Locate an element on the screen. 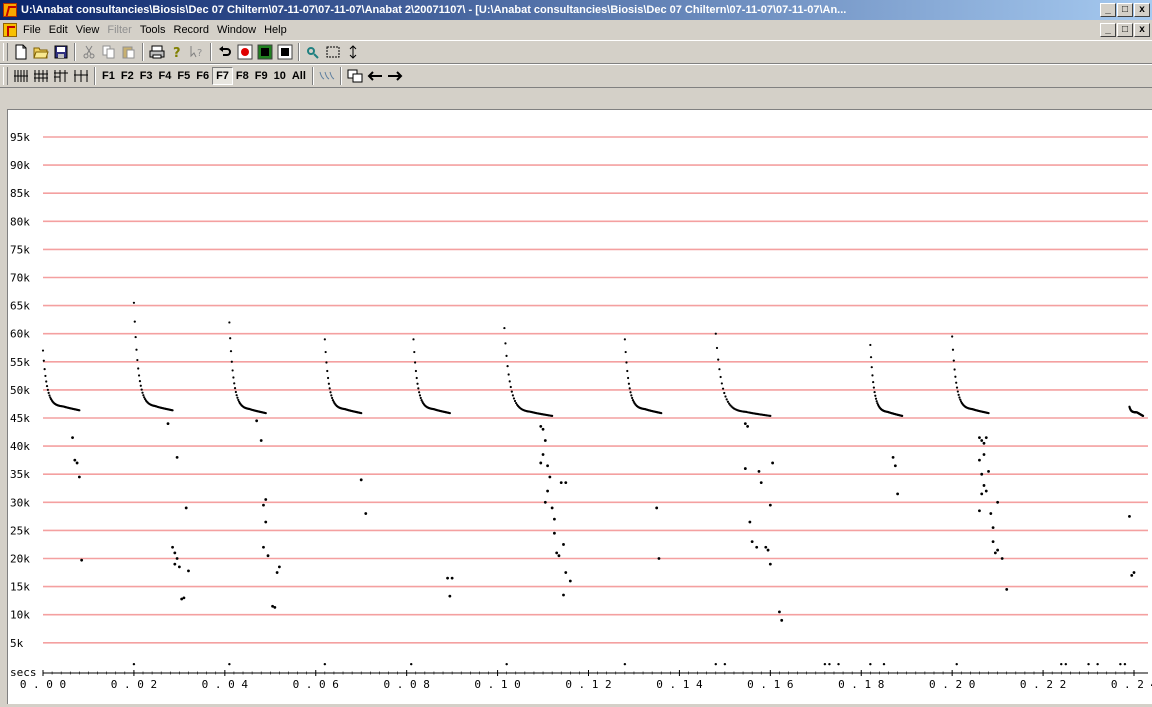  filter-f3-button: F3 is located at coordinates (146, 76).